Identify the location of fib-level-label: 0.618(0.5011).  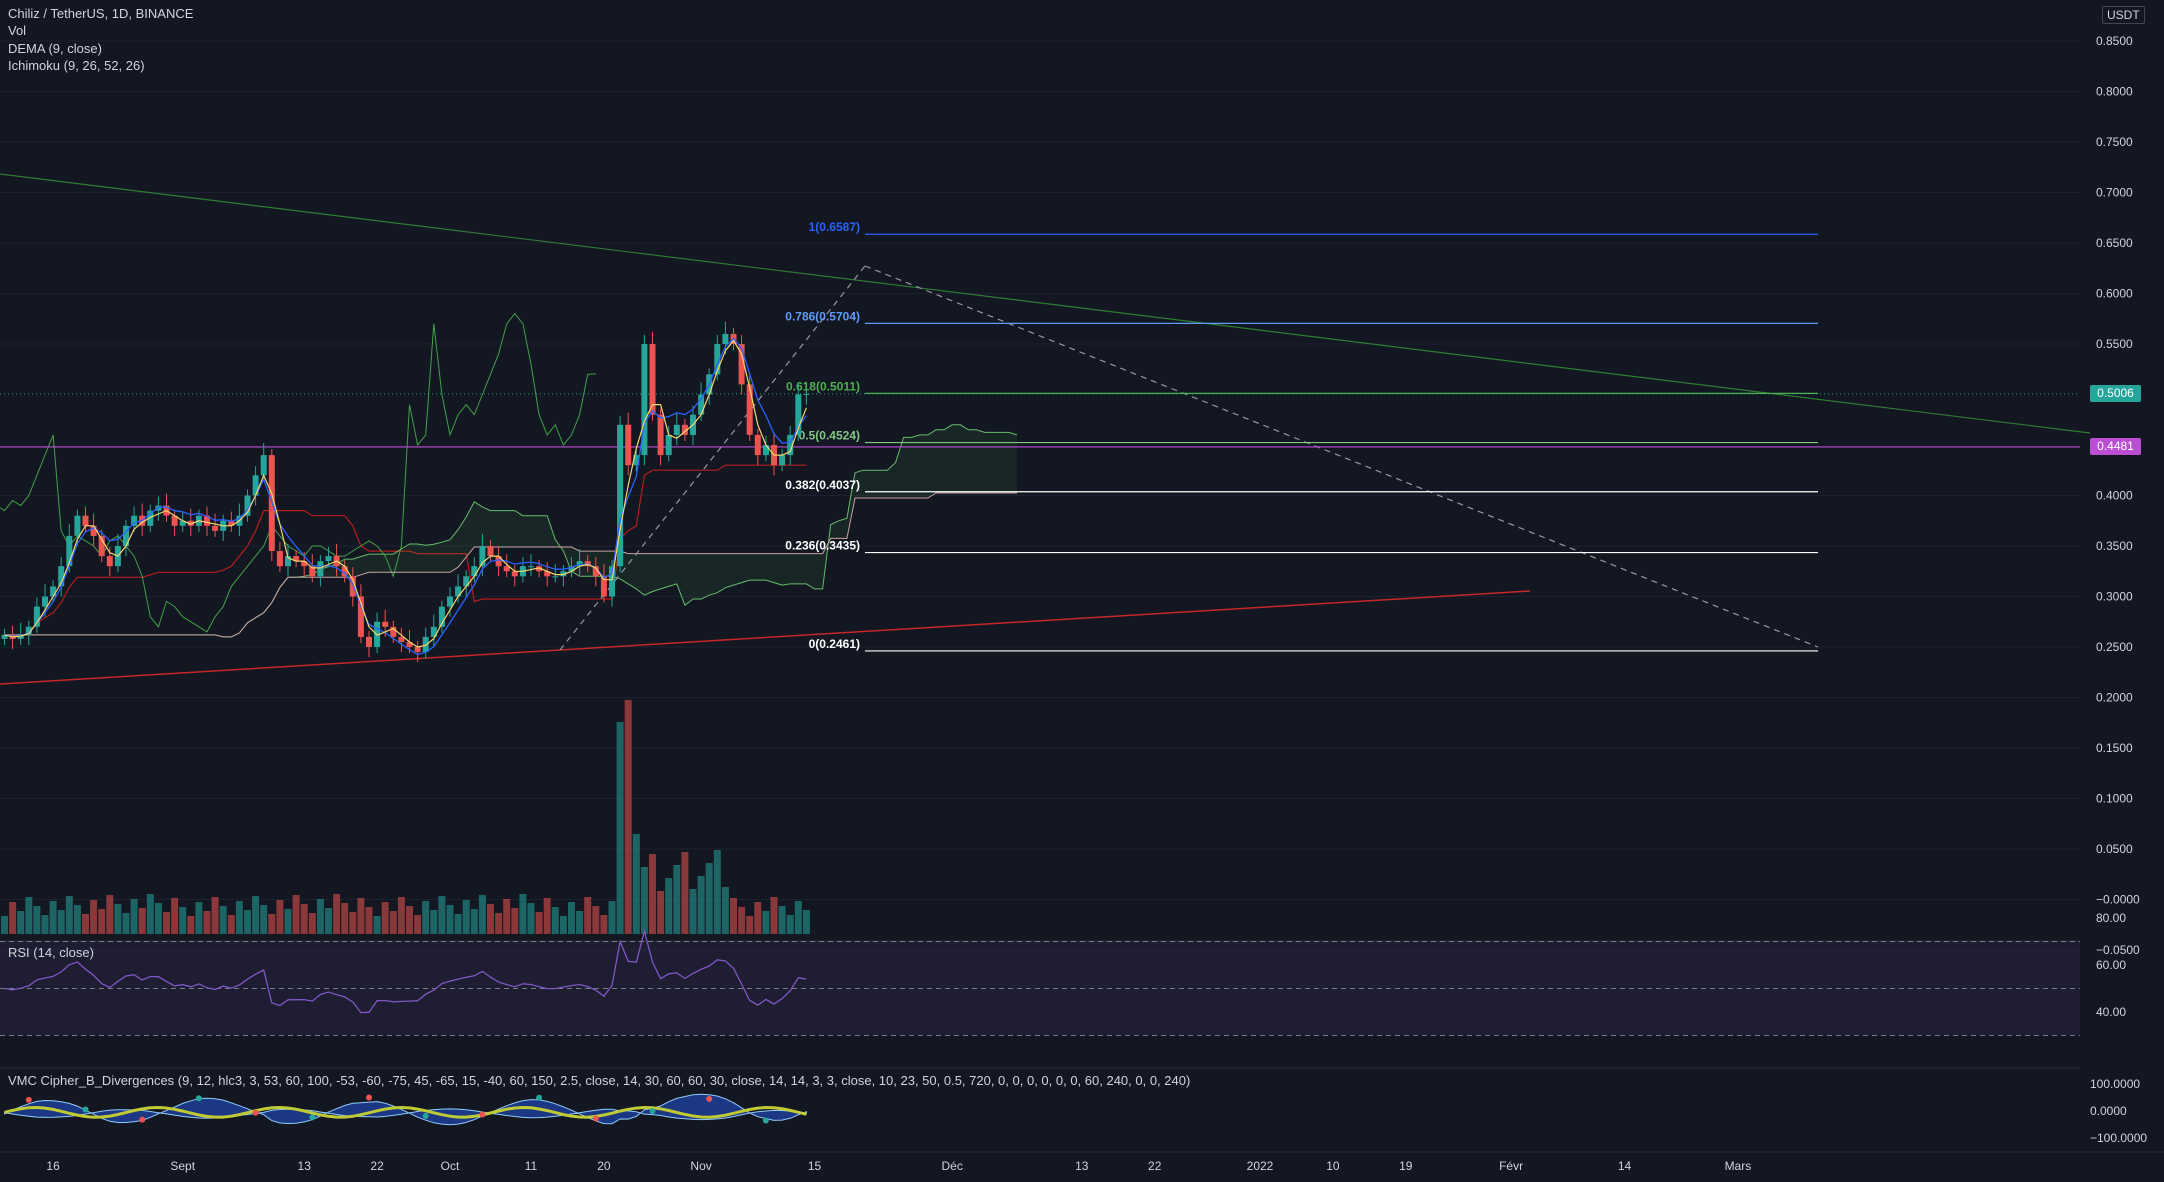
(823, 386).